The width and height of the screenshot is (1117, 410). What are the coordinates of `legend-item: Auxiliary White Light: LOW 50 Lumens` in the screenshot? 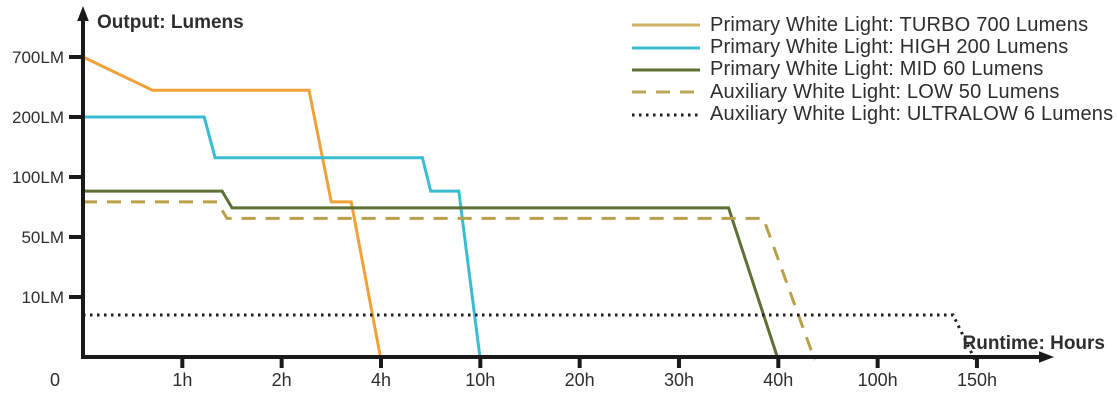 It's located at (872, 92).